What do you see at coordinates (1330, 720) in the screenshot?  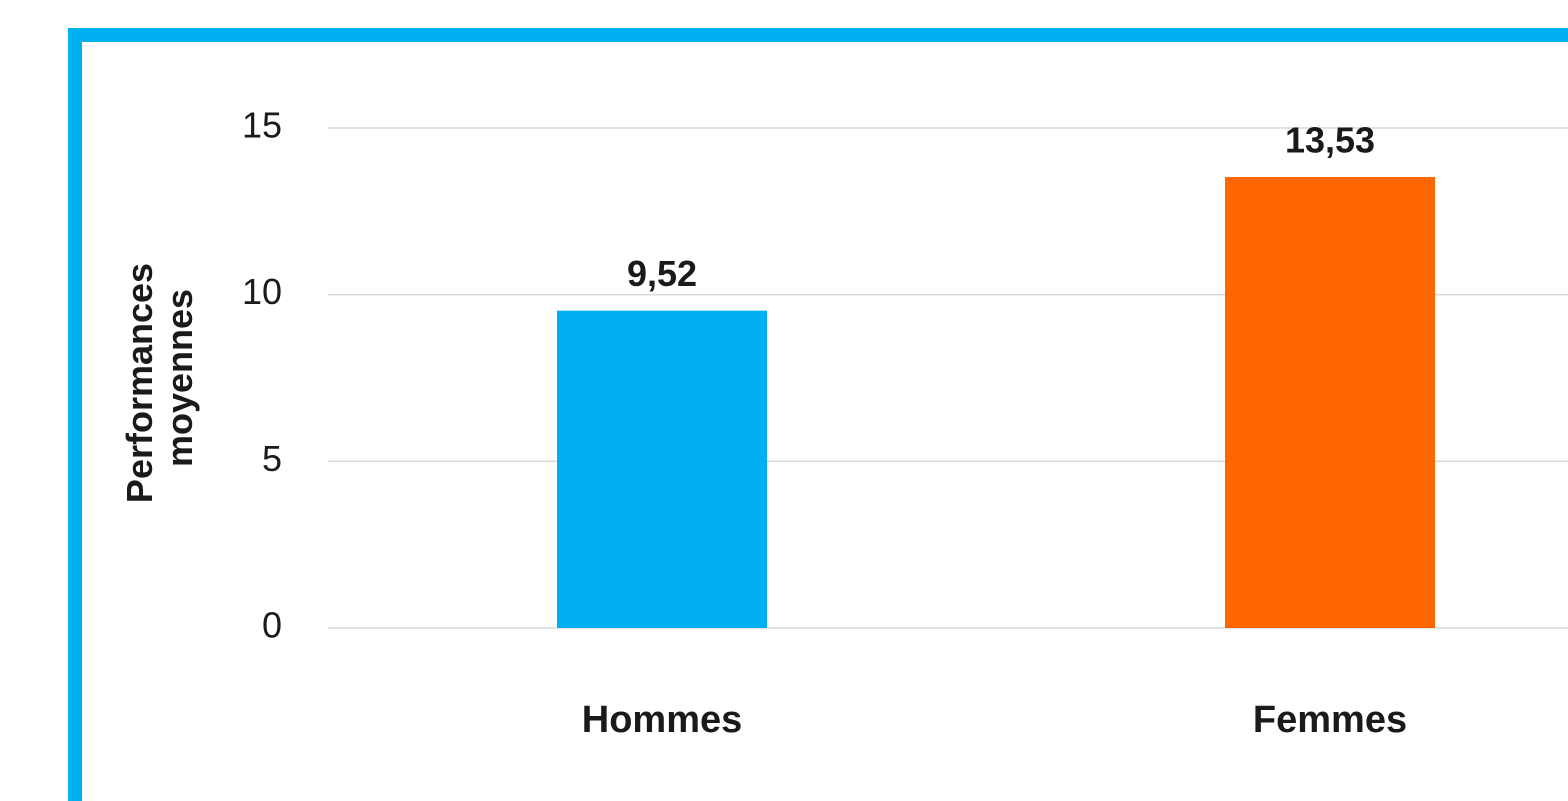 I see `x-tick-label: Femmes` at bounding box center [1330, 720].